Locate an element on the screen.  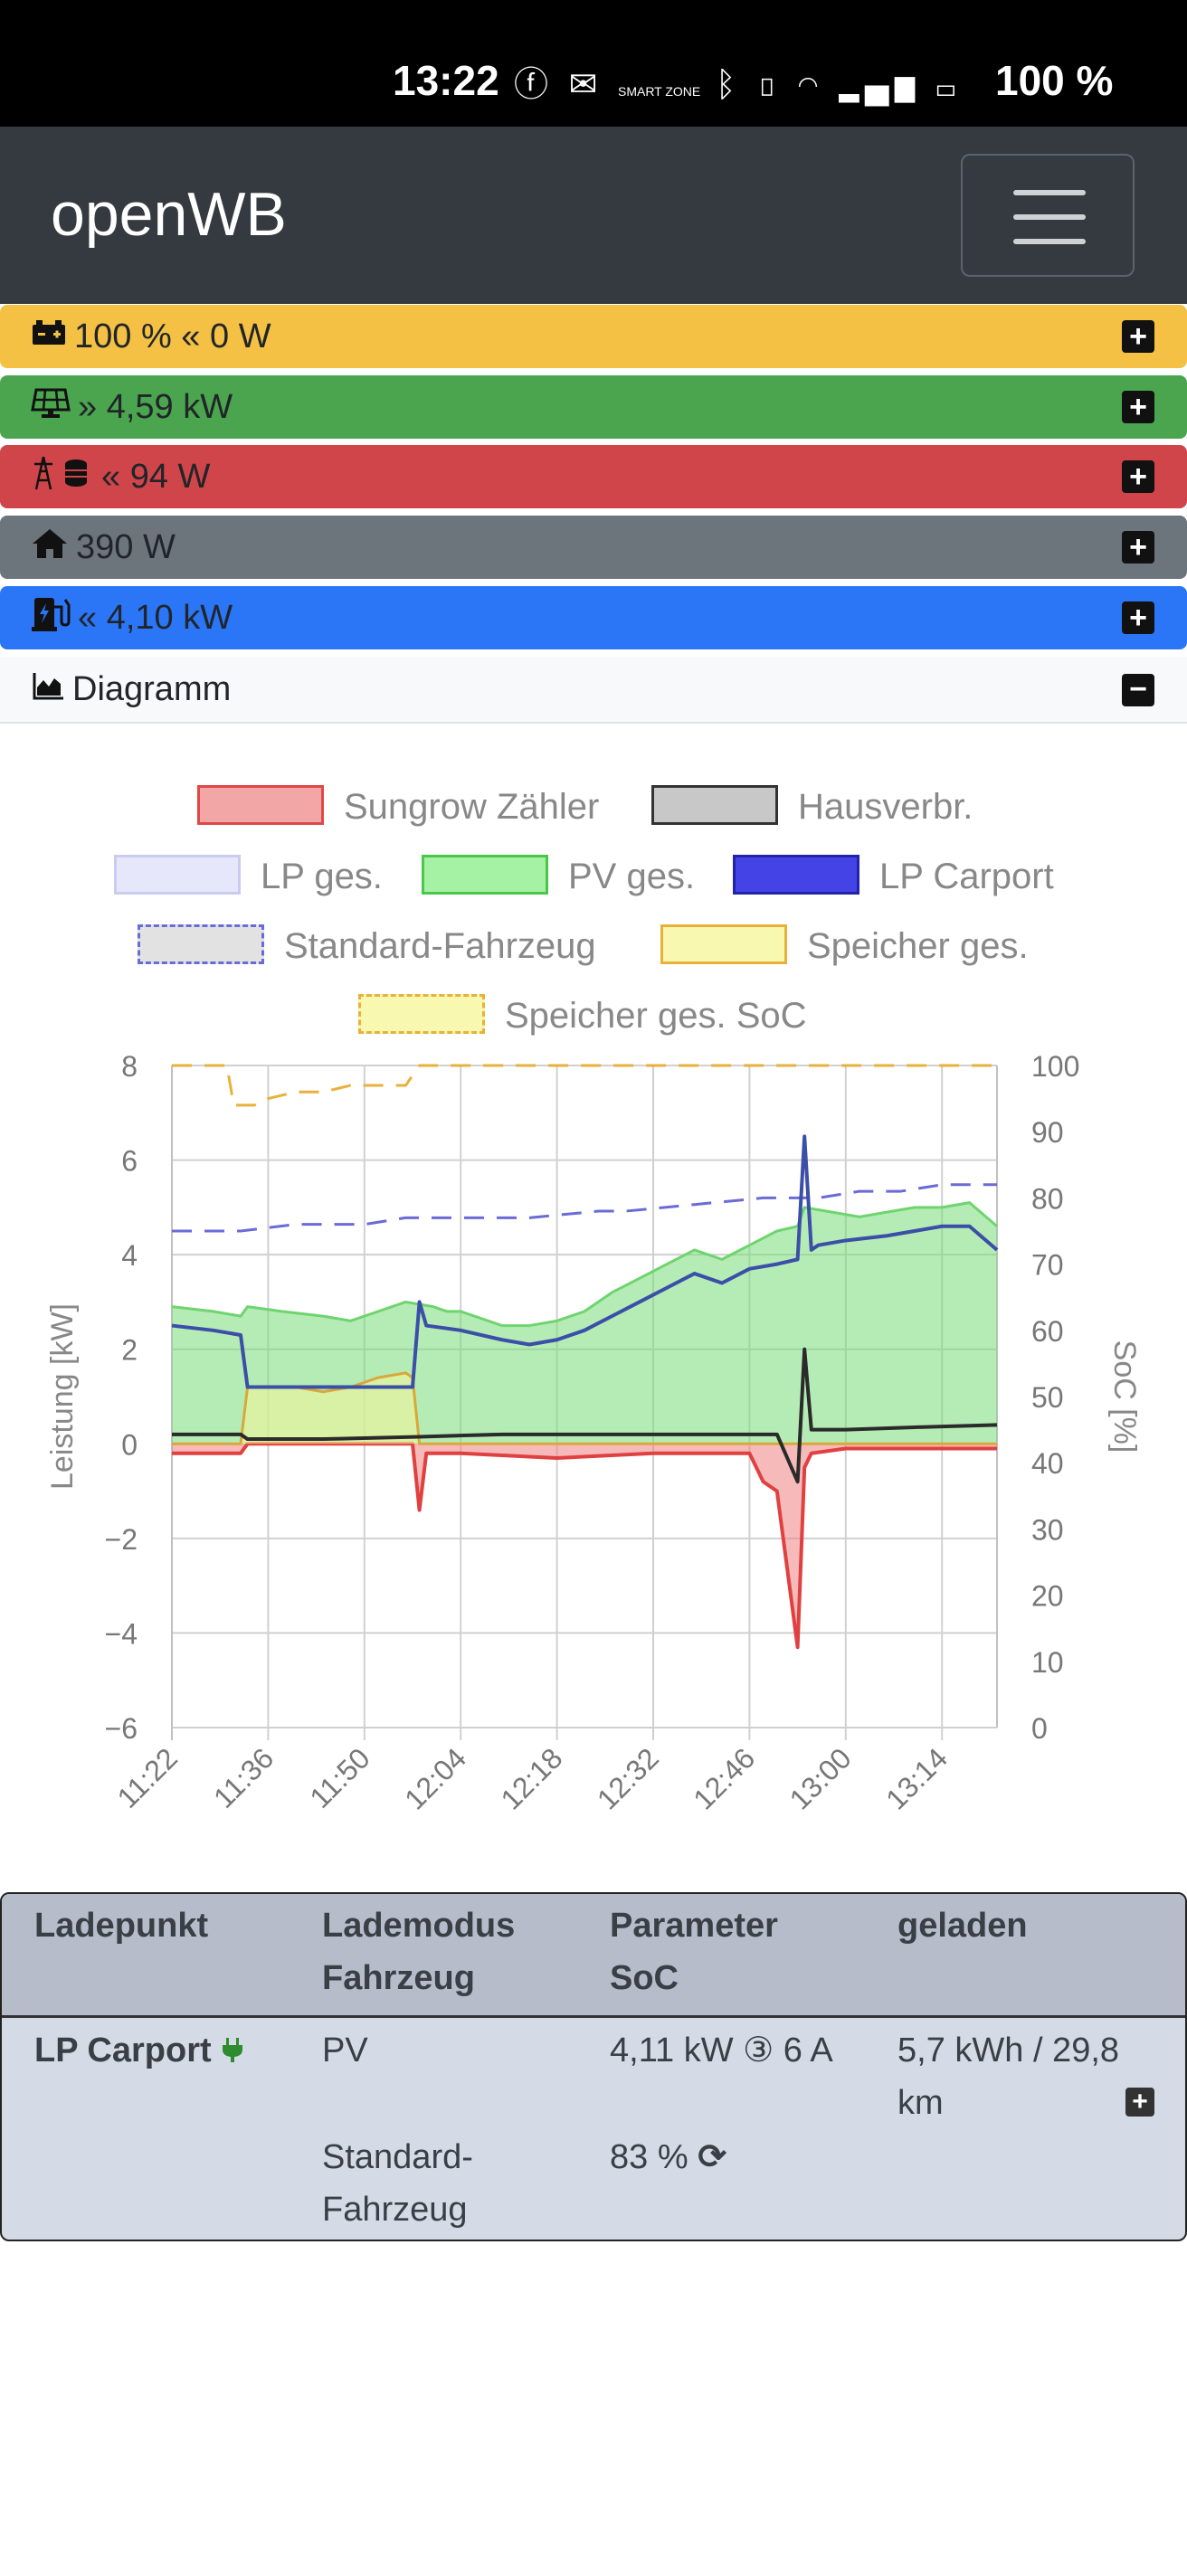
header-fahrzeug: Fahrzeug is located at coordinates (398, 1978).